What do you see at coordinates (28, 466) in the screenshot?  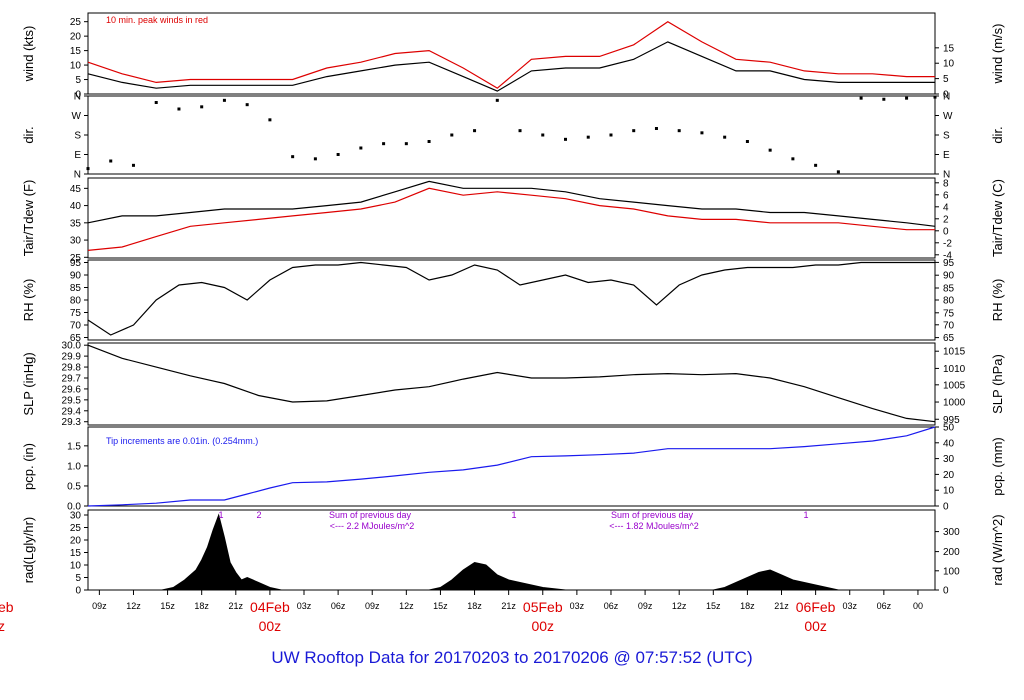 I see `y-axis-label: pcp. (in)` at bounding box center [28, 466].